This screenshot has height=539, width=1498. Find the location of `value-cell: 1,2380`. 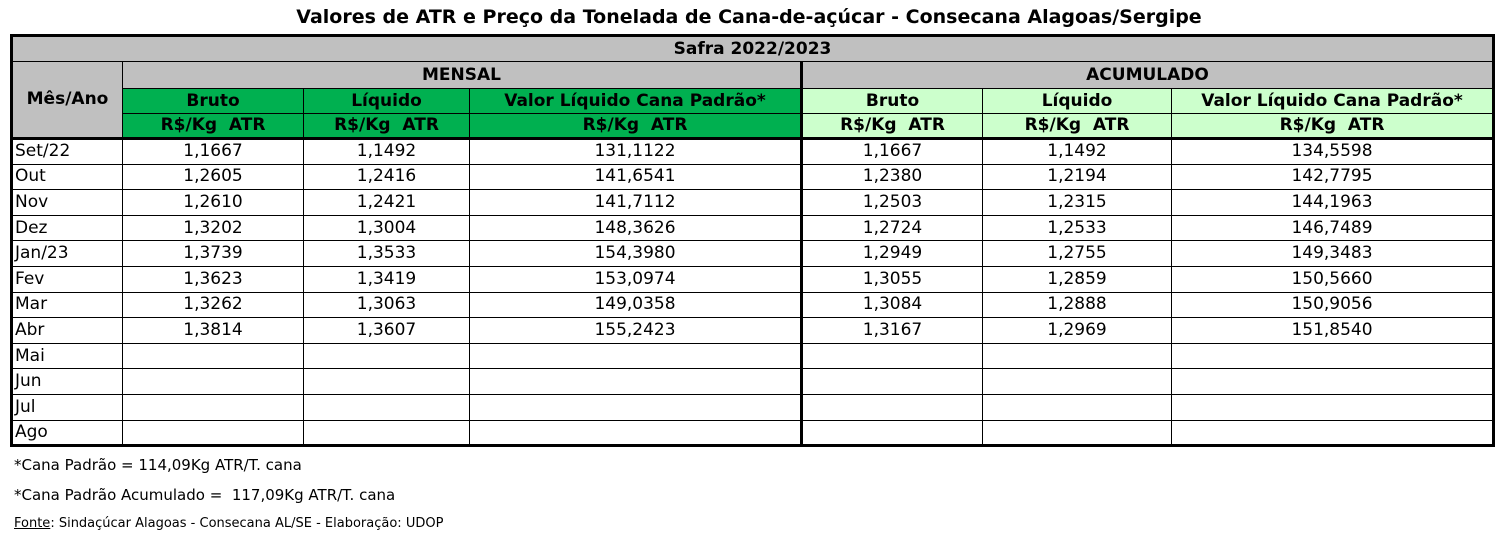

value-cell: 1,2380 is located at coordinates (891, 177).